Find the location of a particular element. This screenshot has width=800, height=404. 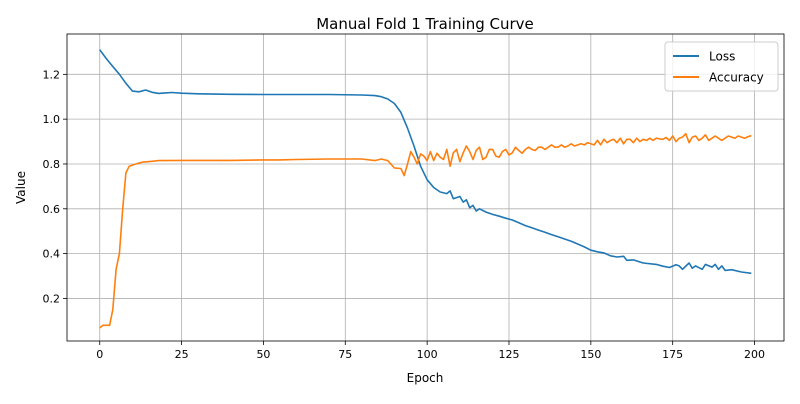

y-tick-label: 0.4 is located at coordinates (52, 254).